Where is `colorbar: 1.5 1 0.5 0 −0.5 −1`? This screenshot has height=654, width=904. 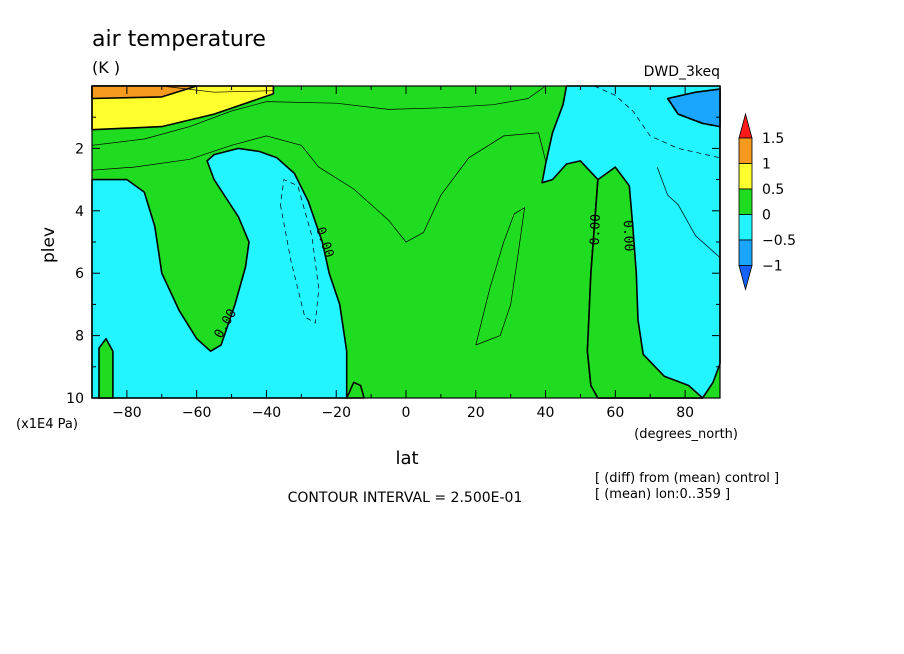 colorbar: 1.5 1 0.5 0 −0.5 −1 is located at coordinates (767, 202).